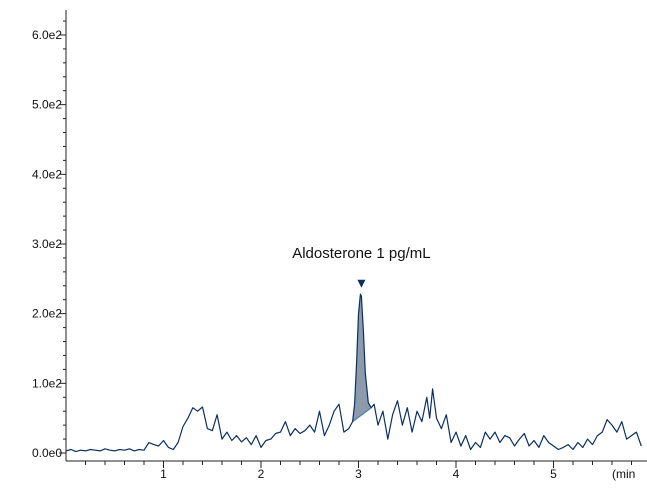 The image size is (647, 492). I want to click on y-tick-label: 1.0e2, so click(47, 383).